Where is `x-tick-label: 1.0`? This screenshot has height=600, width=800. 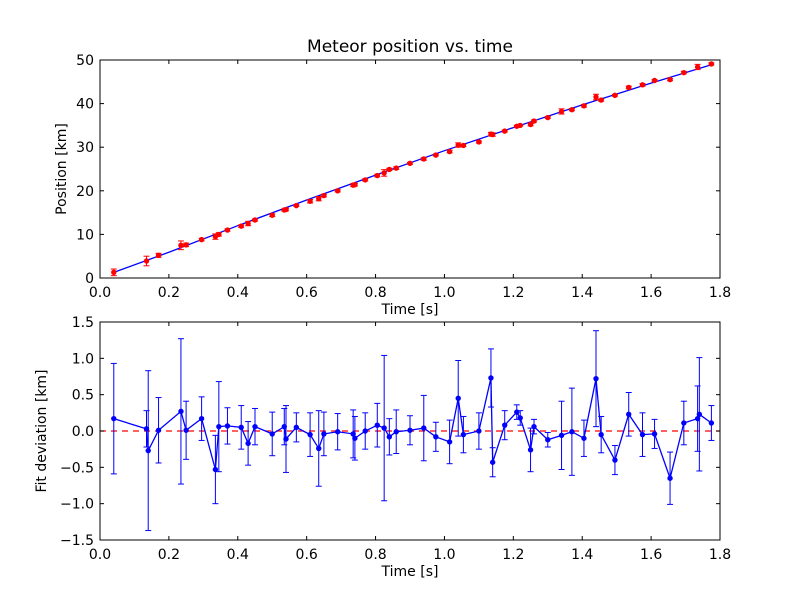 x-tick-label: 1.0 is located at coordinates (444, 555).